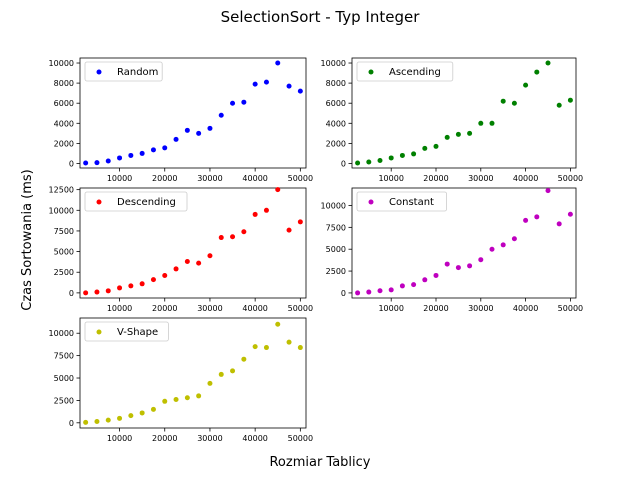 The image size is (640, 480). Describe the element at coordinates (137, 72) in the screenshot. I see `legend-label: Random` at that location.